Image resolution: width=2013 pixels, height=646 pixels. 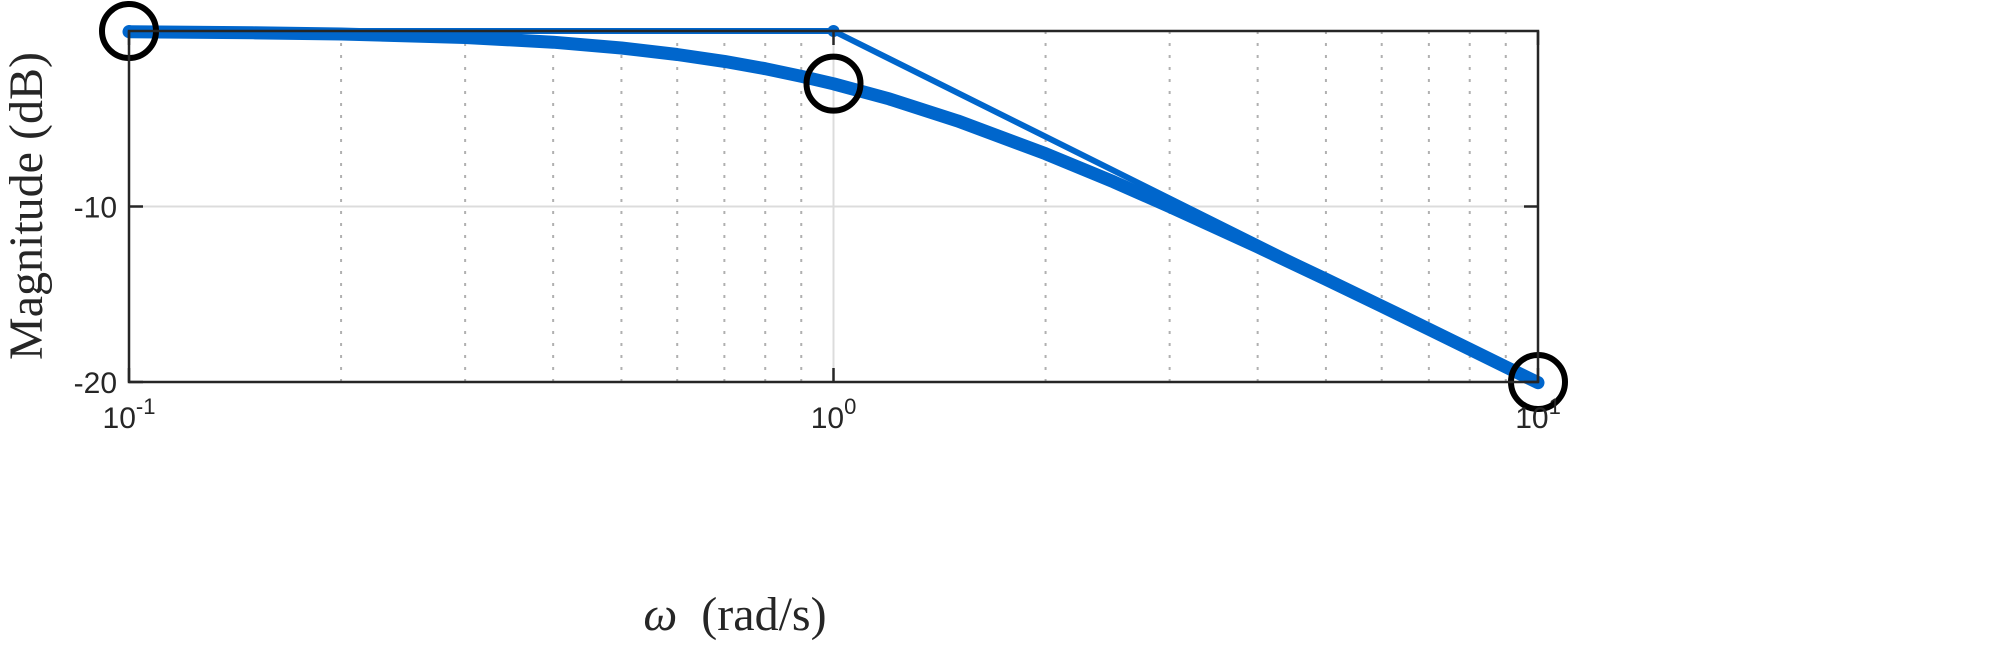 What do you see at coordinates (1555, 406) in the screenshot?
I see `x-tick-label-exponent: 1` at bounding box center [1555, 406].